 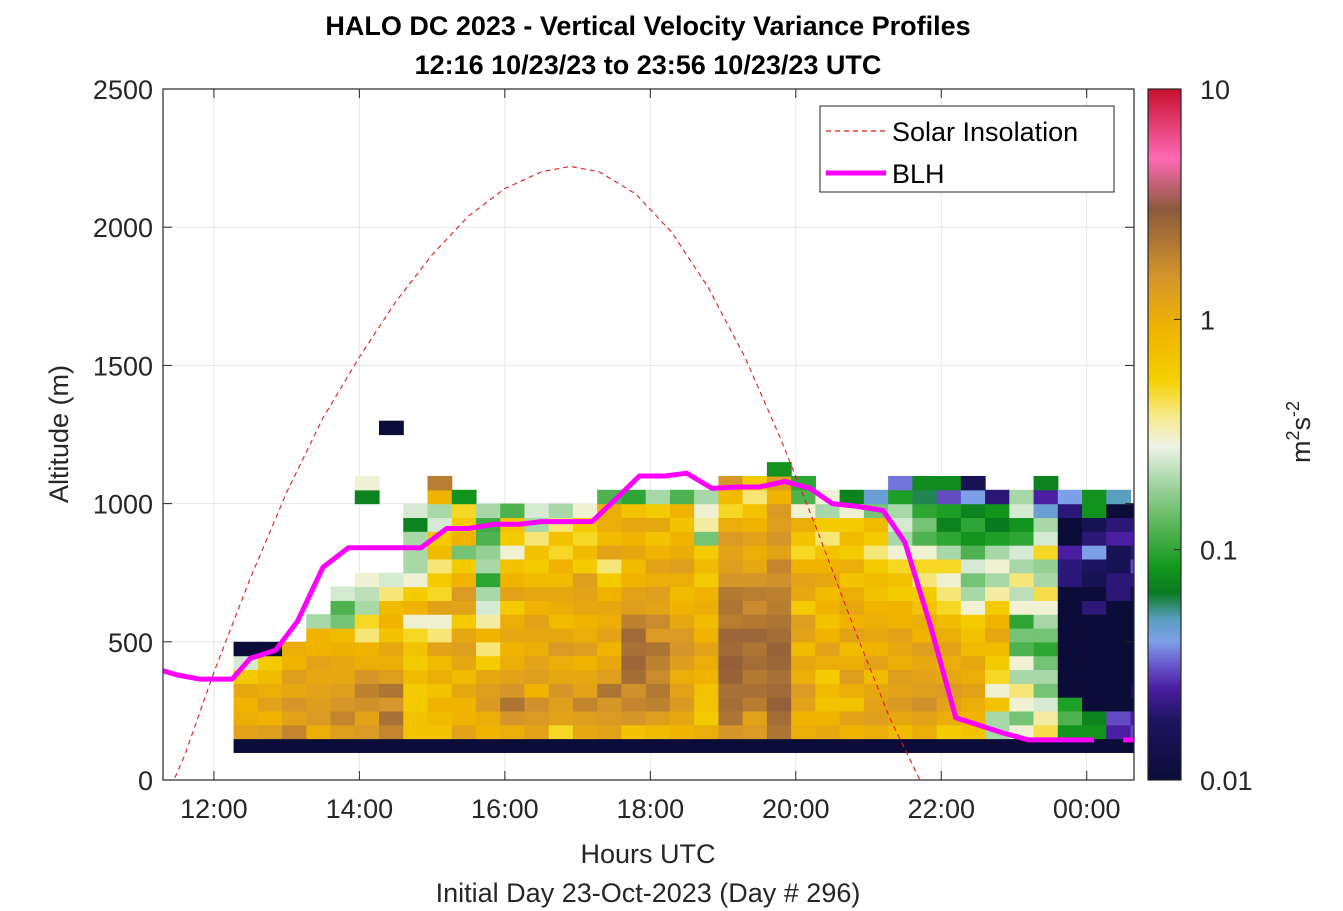 I want to click on colorbar-tick-label: 10, so click(x=1215, y=90).